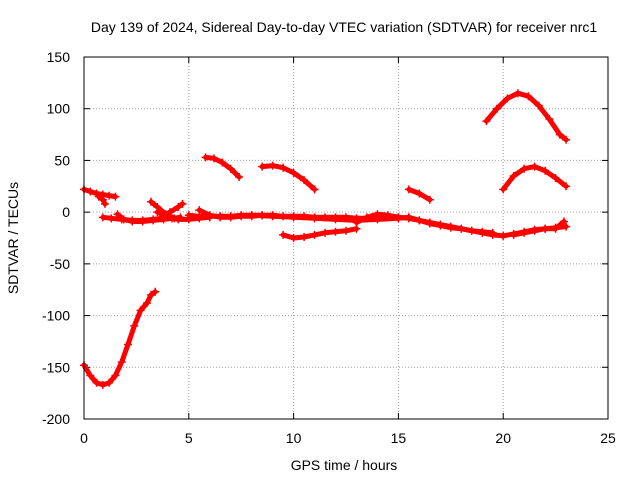 Image resolution: width=640 pixels, height=480 pixels. I want to click on x-tick-label: 0, so click(84, 438).